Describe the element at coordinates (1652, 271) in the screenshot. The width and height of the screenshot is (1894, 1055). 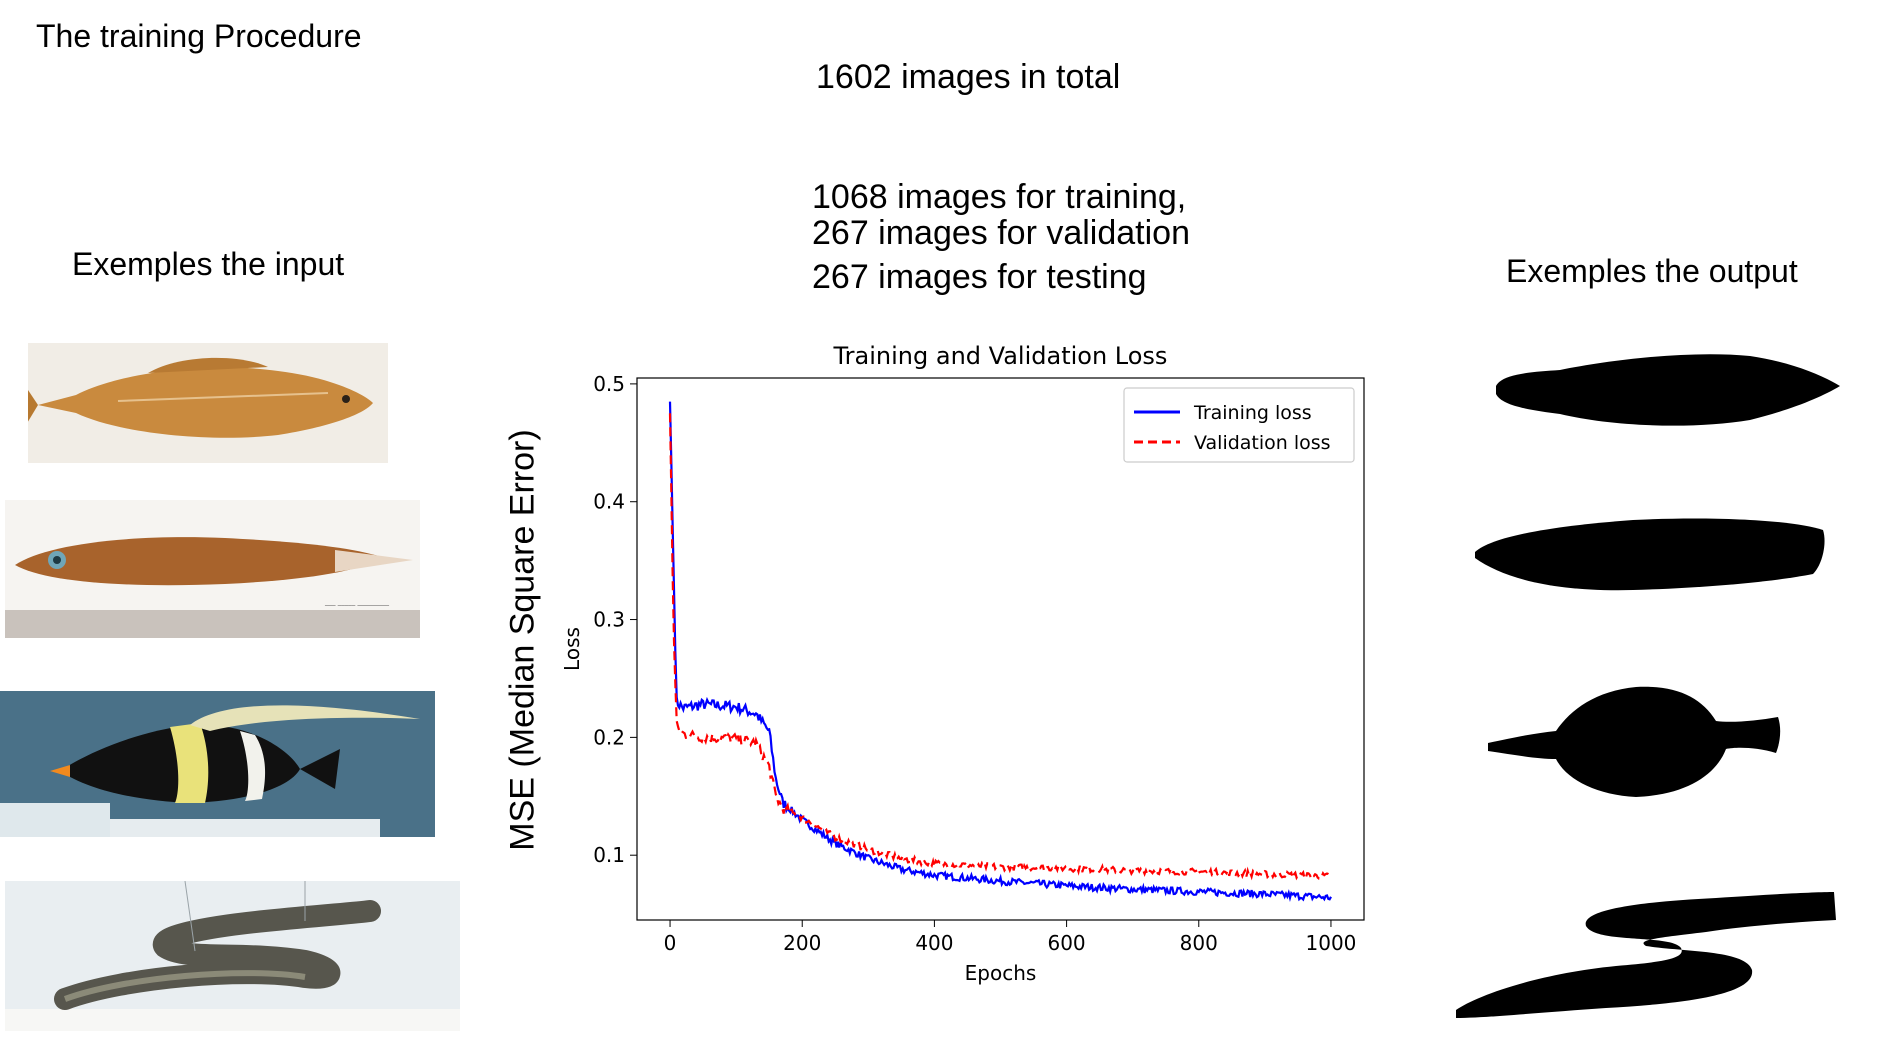
I see `output-heading: Exemples the output` at that location.